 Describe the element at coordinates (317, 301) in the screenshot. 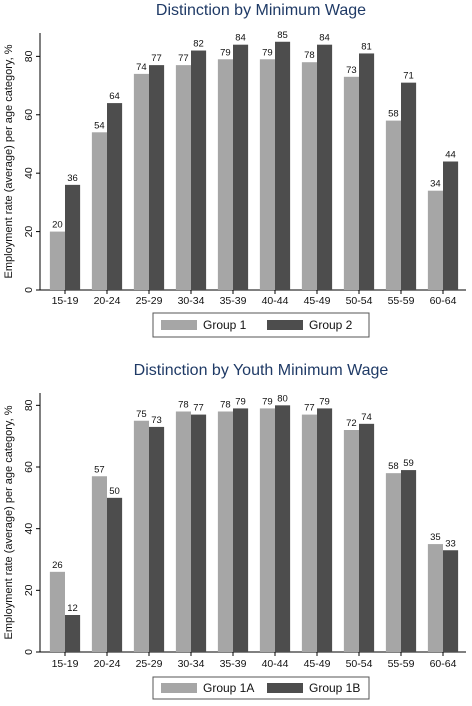

I see `x-tick-label: 45-49` at that location.